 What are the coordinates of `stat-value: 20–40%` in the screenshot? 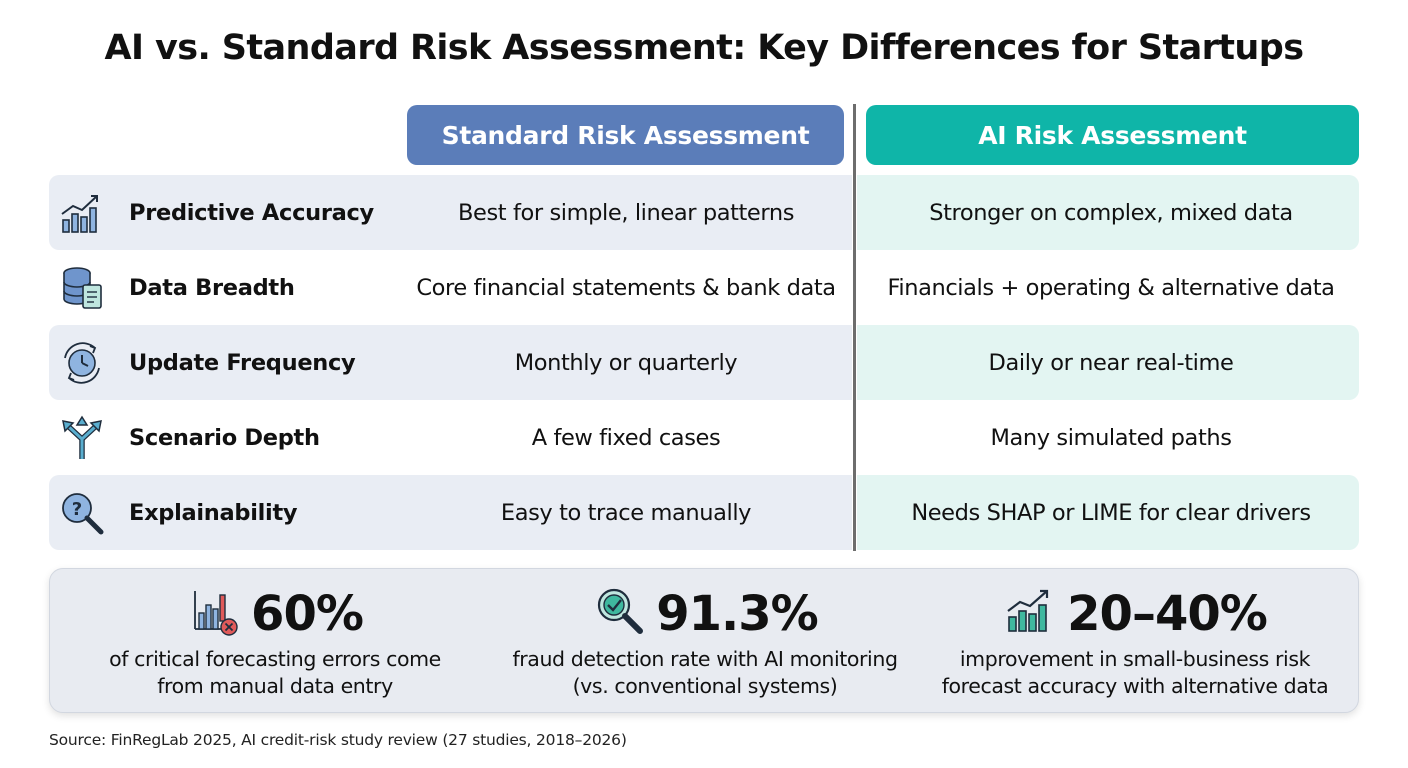 It's located at (1167, 613).